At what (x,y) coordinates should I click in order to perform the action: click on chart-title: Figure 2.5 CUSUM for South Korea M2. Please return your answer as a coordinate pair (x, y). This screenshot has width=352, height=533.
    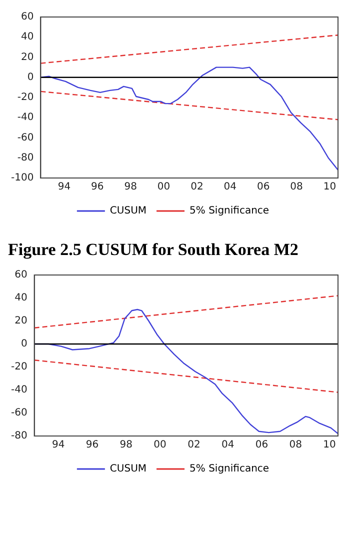
    Looking at the image, I should click on (154, 250).